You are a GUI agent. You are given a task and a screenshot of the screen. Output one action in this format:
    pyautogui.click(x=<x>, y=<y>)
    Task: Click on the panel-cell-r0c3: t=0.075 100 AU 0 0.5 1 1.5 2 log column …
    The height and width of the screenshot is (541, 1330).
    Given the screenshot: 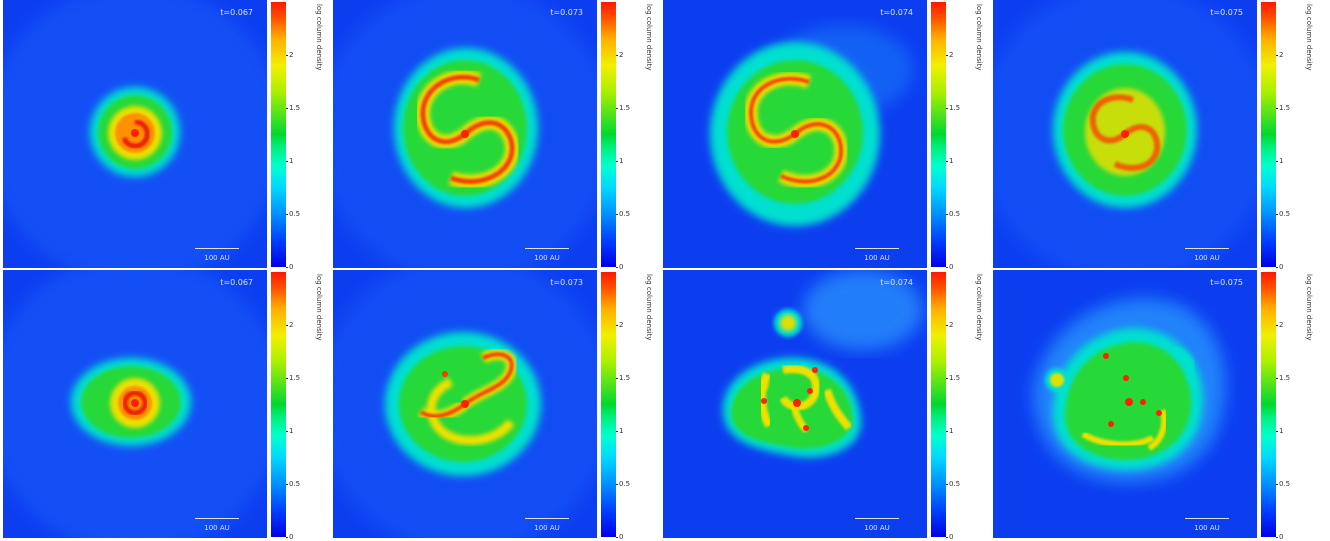 What is the action you would take?
    pyautogui.click(x=1155, y=135)
    